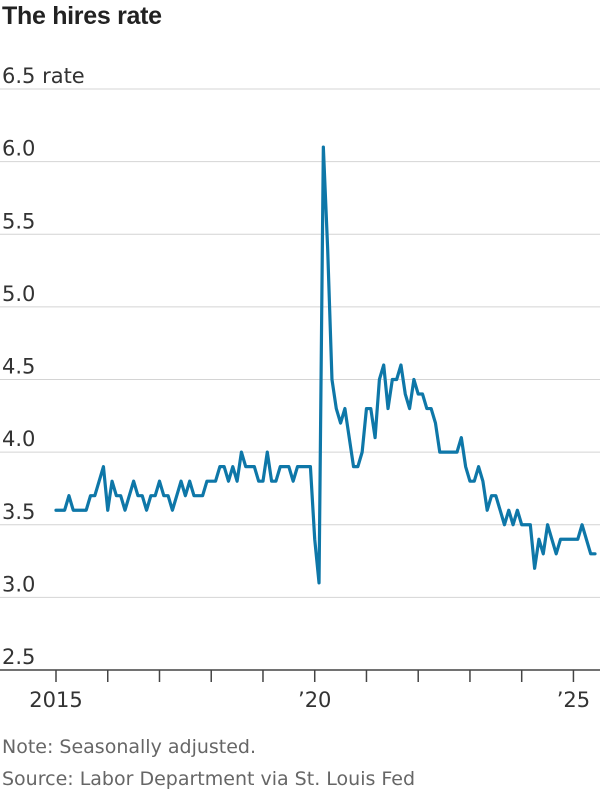  I want to click on y-tick-label: 6.5 rate, so click(43, 76).